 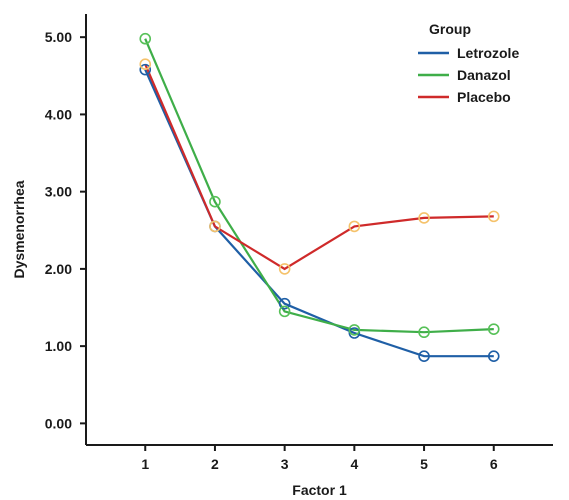 I want to click on y-tick-label: 4.00, so click(x=58, y=114).